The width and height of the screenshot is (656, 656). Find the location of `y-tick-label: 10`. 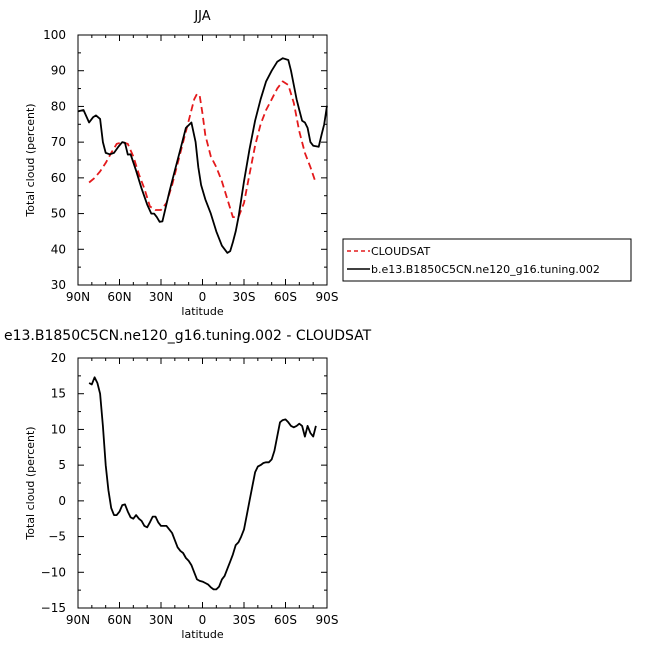

y-tick-label: 10 is located at coordinates (58, 429).